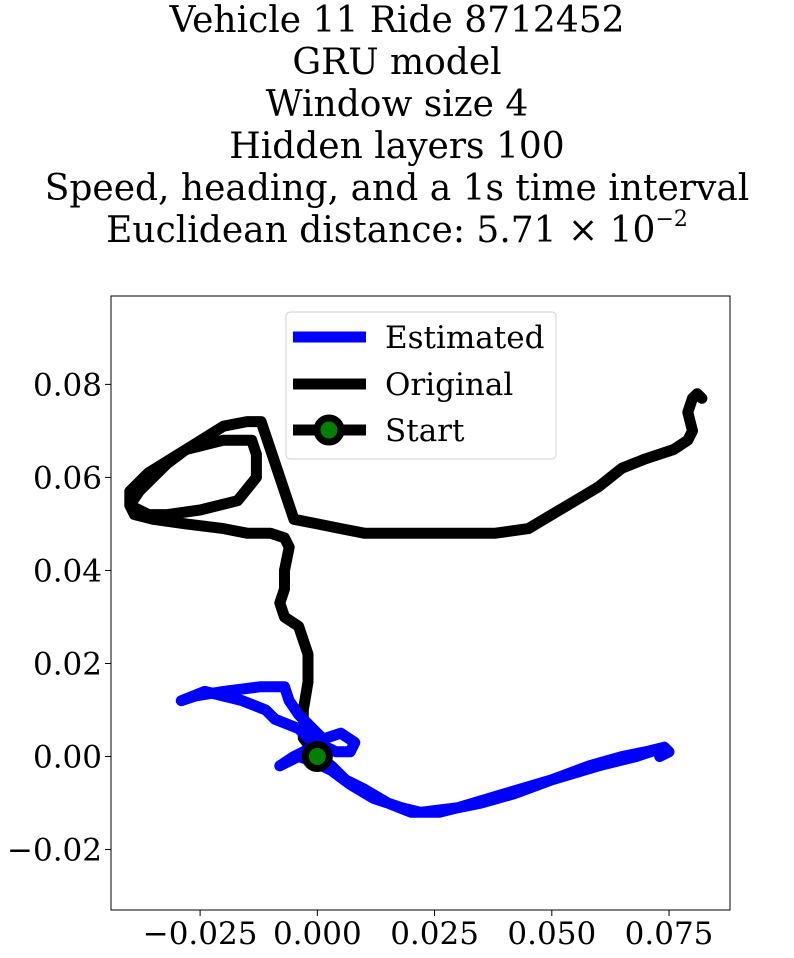  Describe the element at coordinates (317, 934) in the screenshot. I see `x-tick-label: 0.000` at that location.